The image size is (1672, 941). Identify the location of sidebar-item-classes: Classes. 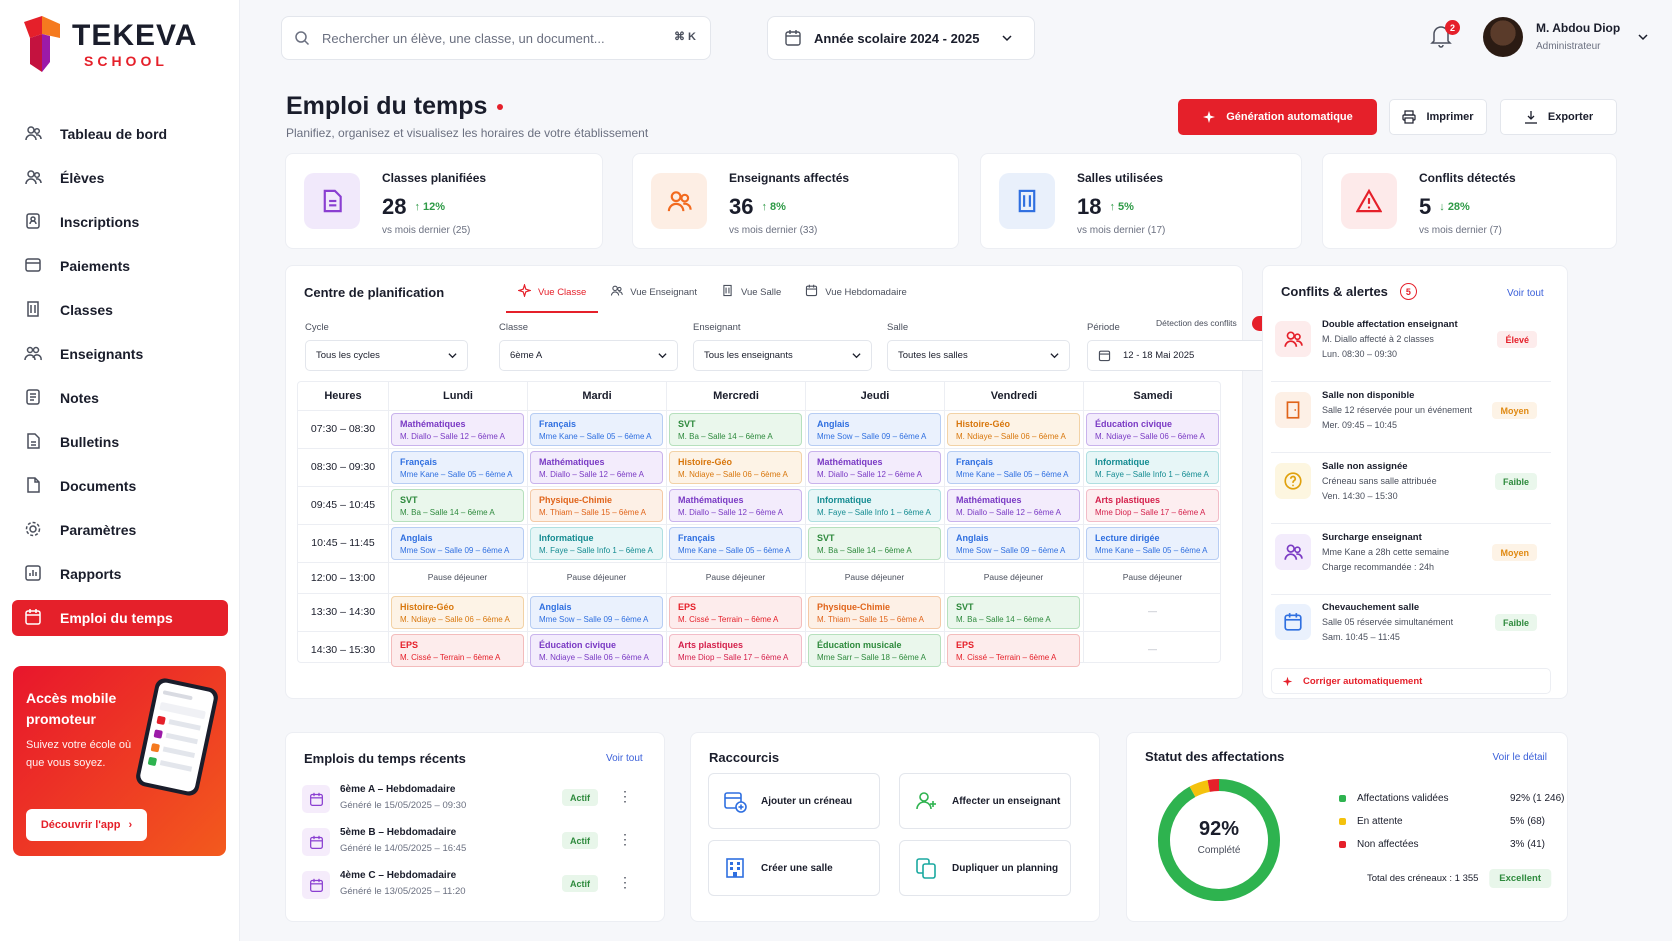
(120, 310).